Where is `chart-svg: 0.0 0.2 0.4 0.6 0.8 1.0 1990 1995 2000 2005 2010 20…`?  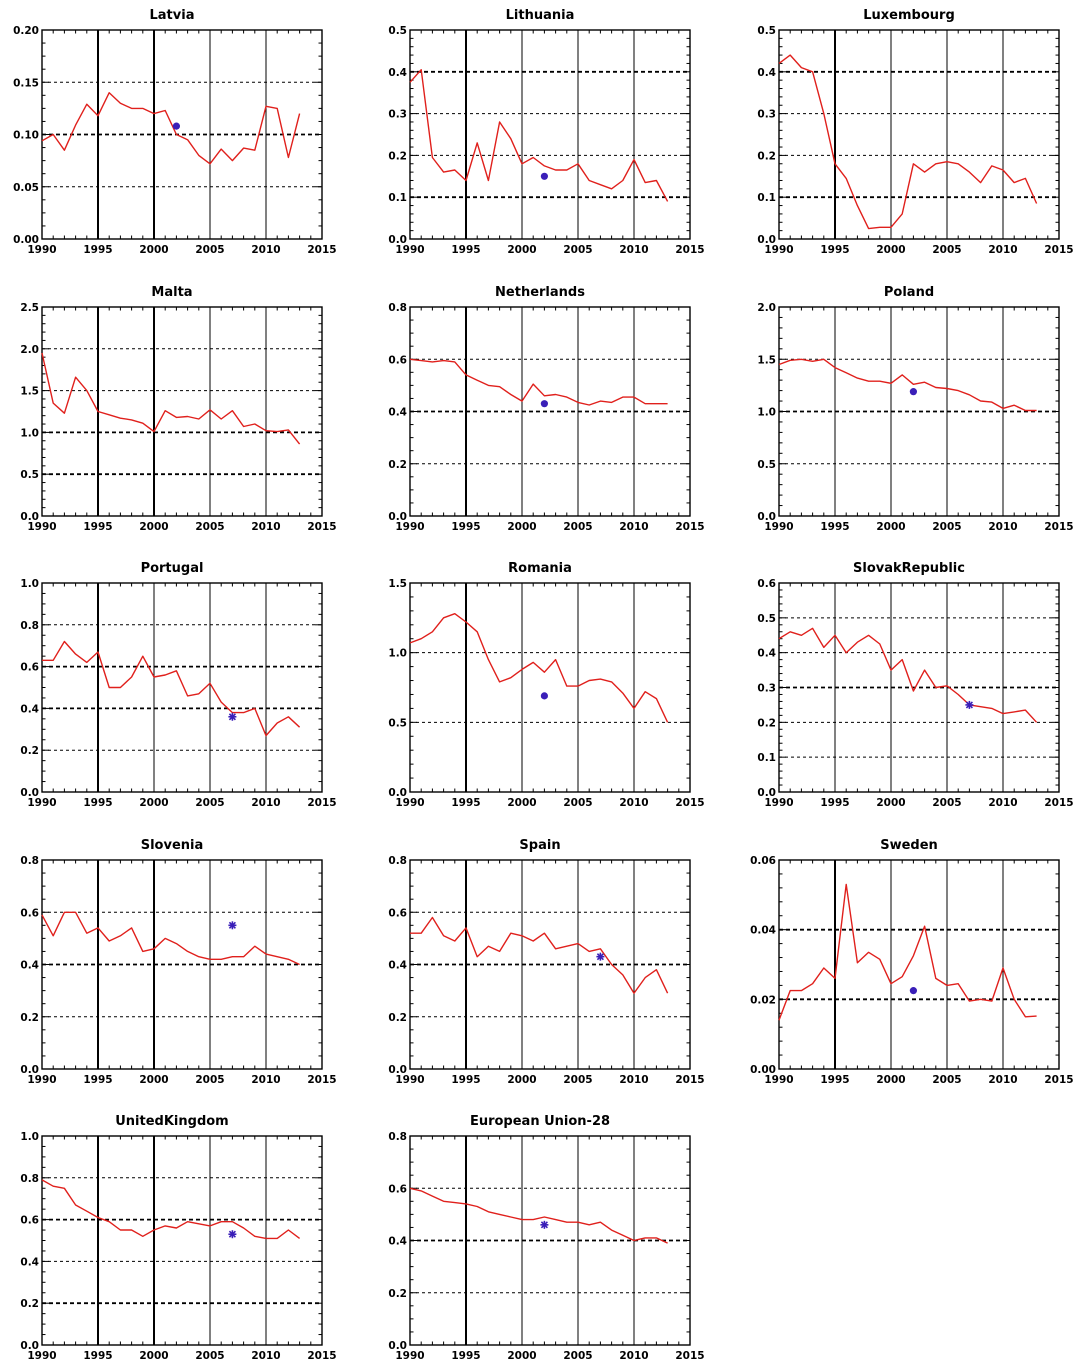
chart-svg: 0.0 0.2 0.4 0.6 0.8 1.0 1990 1995 2000 2005 2010 20… is located at coordinates (178, 693).